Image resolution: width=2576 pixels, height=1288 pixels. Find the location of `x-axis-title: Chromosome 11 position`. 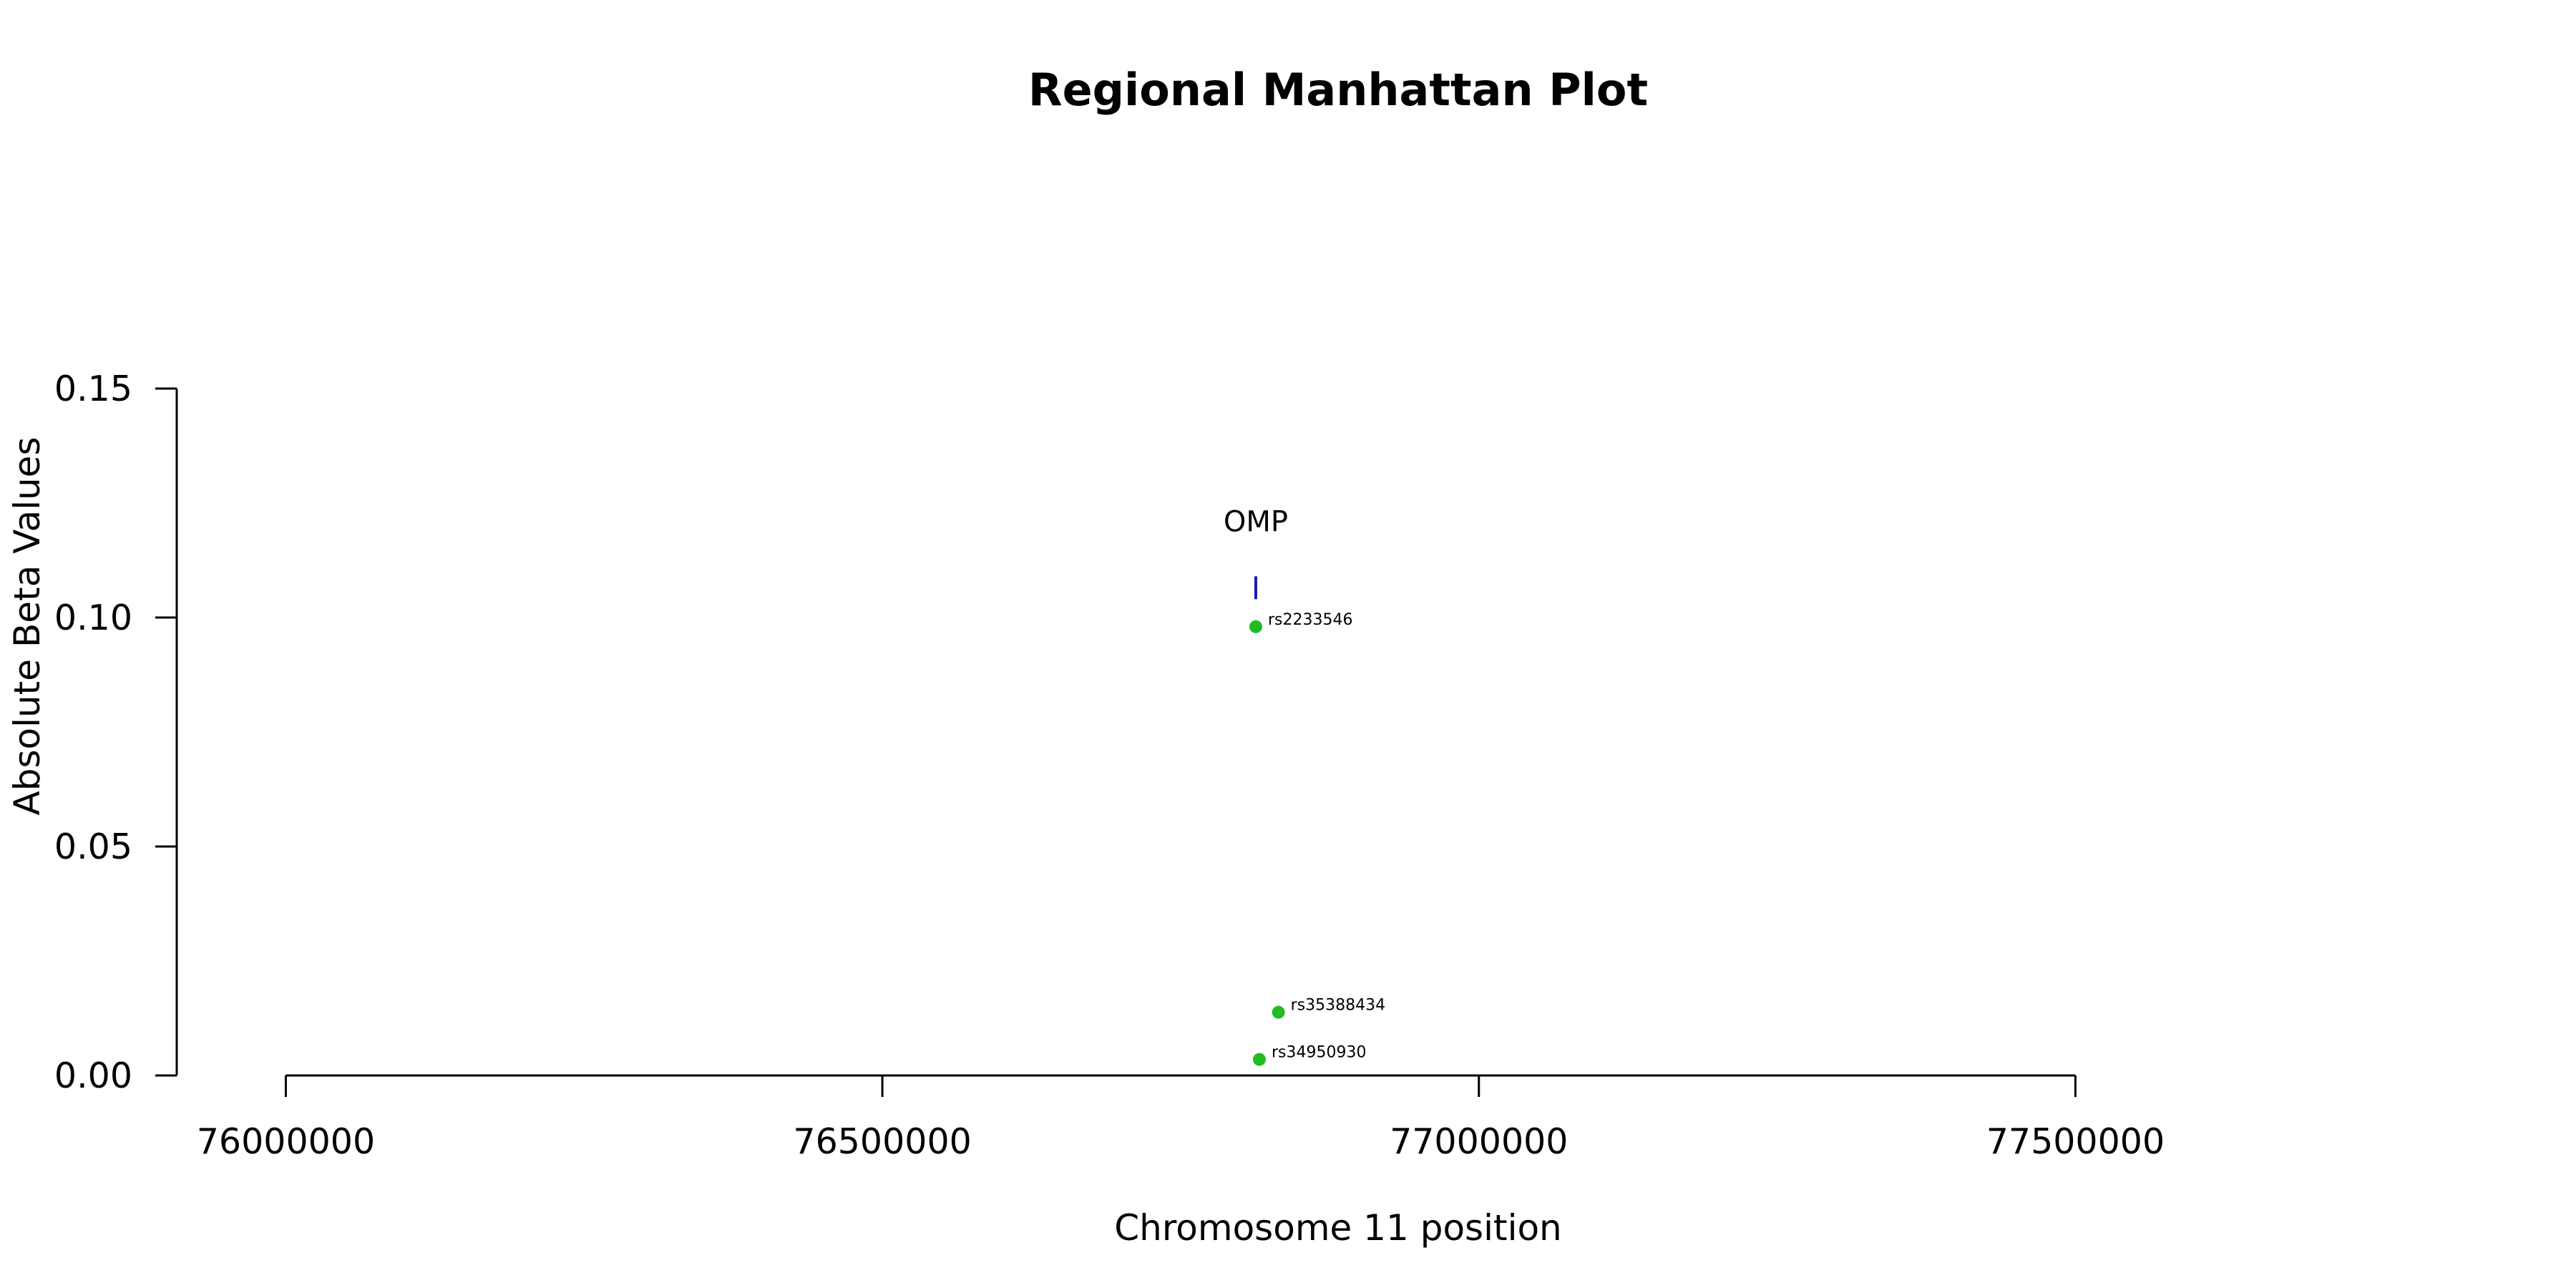

x-axis-title: Chromosome 11 position is located at coordinates (1338, 1228).